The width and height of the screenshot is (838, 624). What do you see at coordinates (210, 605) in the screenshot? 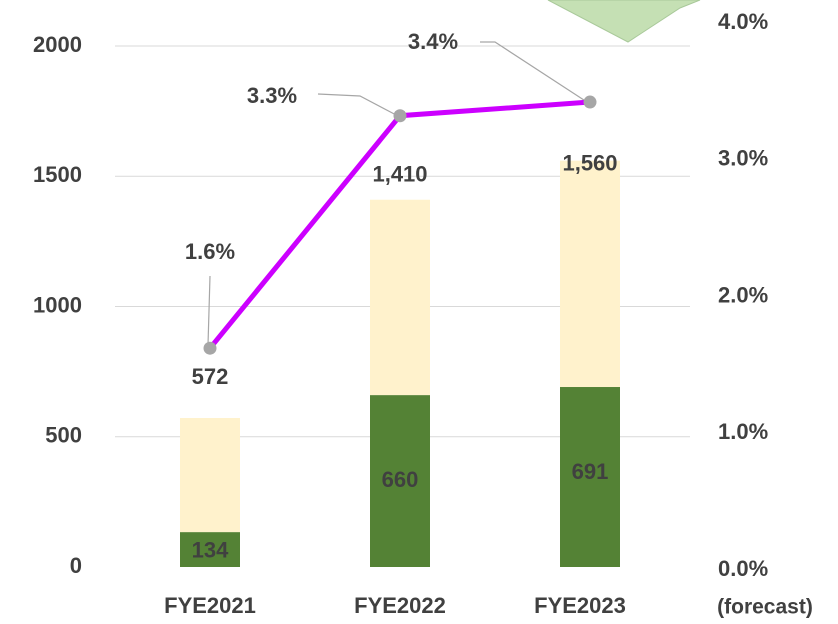
I see `x-tick-label: FYE2021` at bounding box center [210, 605].